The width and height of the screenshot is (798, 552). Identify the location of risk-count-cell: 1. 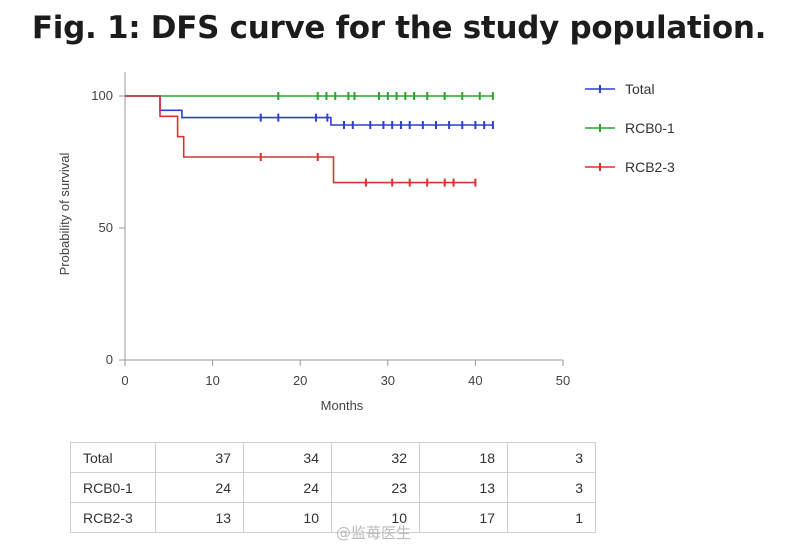
(551, 517).